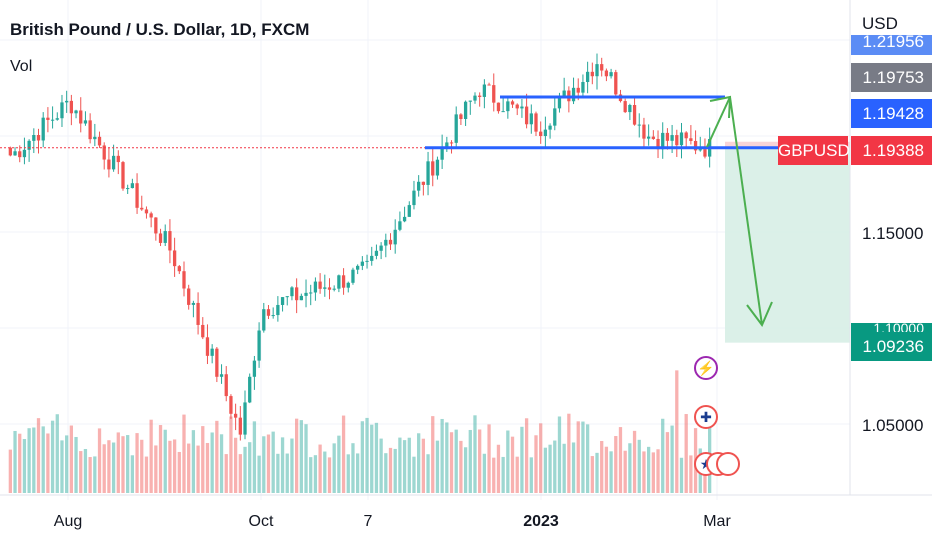 This screenshot has height=550, width=932. Describe the element at coordinates (891, 77) in the screenshot. I see `price-label-stop: 1.19753` at that location.